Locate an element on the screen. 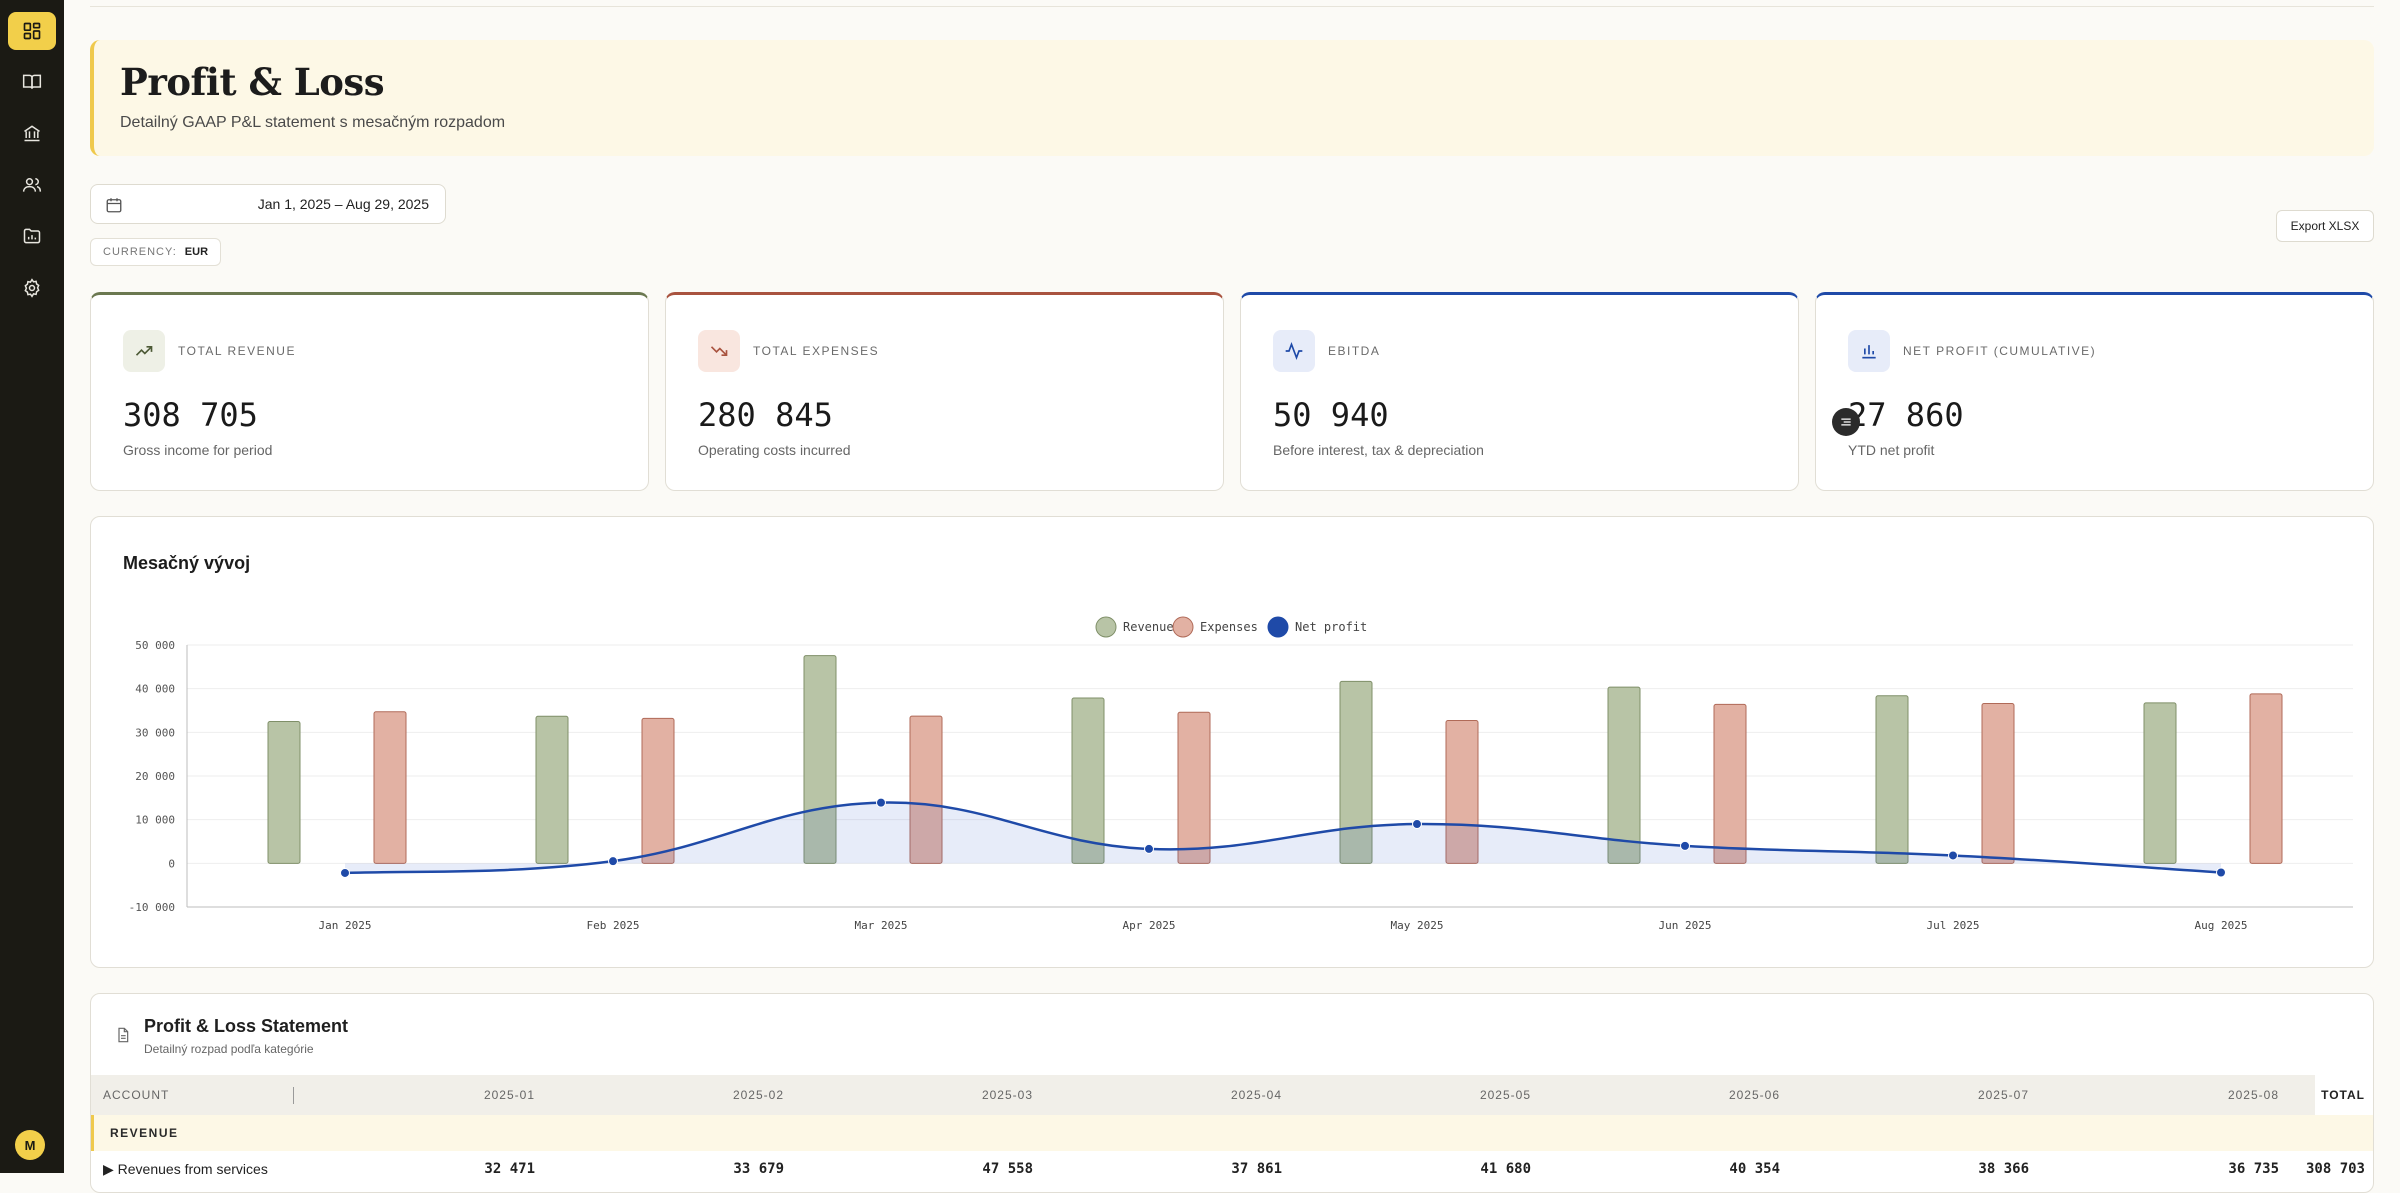 The height and width of the screenshot is (1193, 2400). kpi-label: NET PROFIT (CUMULATIVE) is located at coordinates (2000, 351).